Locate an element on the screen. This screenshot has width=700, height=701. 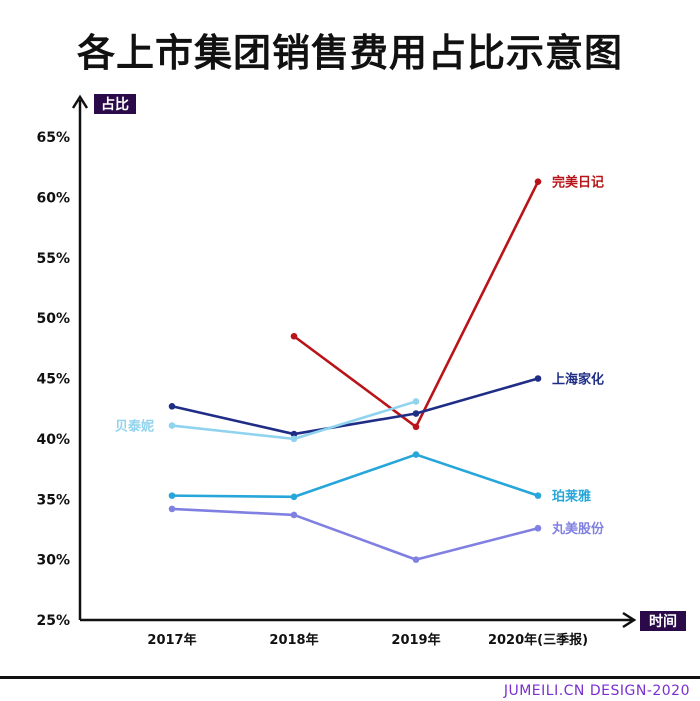
x-axis-label-badge is located at coordinates (663, 621).